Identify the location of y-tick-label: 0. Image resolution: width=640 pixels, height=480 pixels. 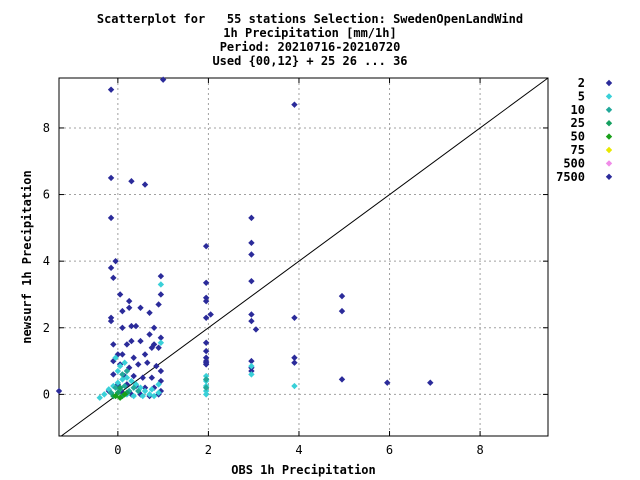
(46, 394).